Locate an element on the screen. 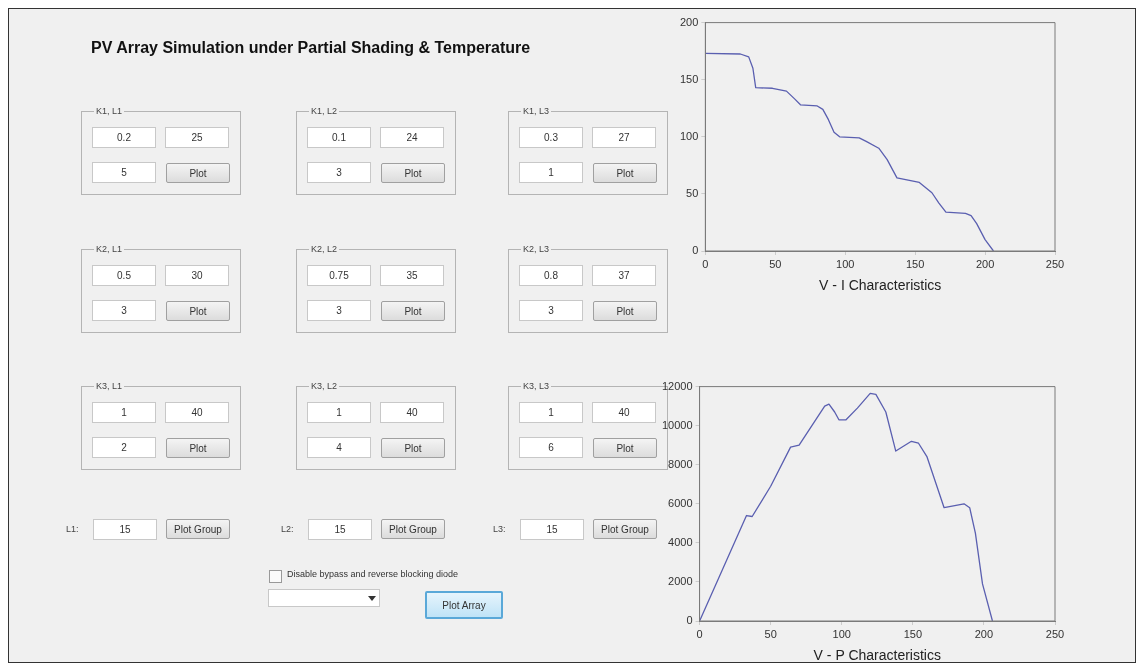 The height and width of the screenshot is (671, 1144). text: 0.1 is located at coordinates (339, 137).